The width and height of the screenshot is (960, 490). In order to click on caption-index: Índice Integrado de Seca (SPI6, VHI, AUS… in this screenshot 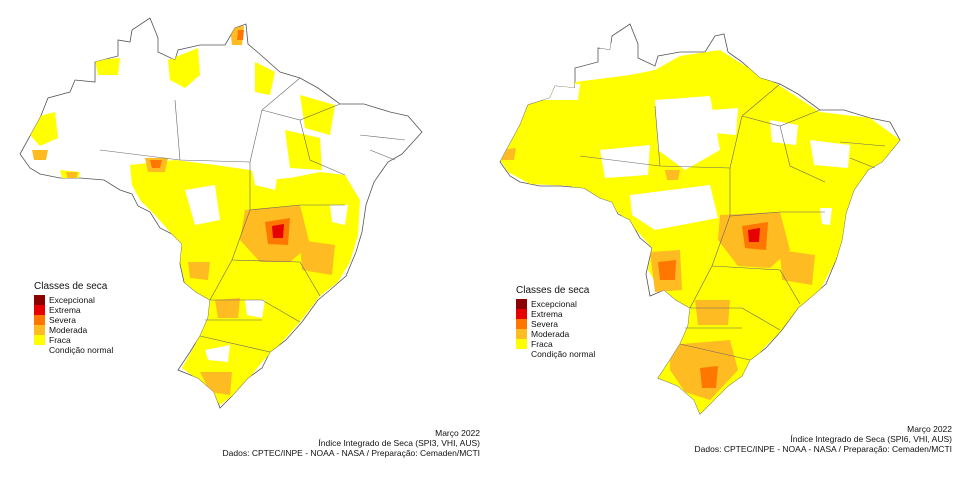, I will do `click(871, 439)`.